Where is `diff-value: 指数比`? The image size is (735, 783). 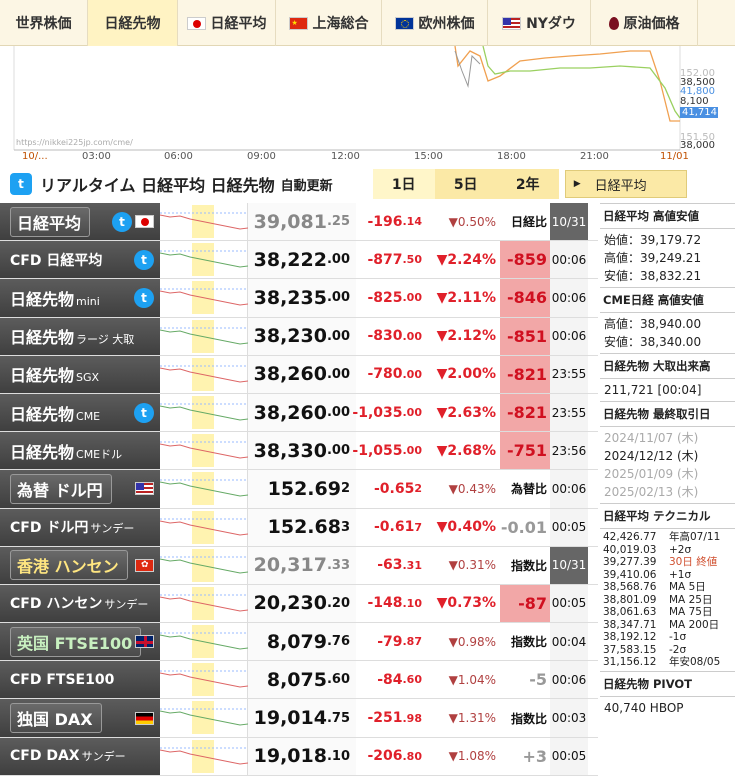
diff-value: 指数比 is located at coordinates (528, 718).